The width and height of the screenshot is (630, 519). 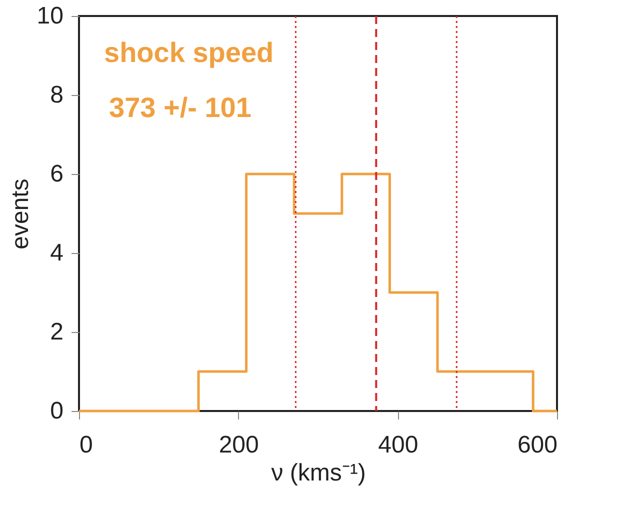 I want to click on y-tick-label: 10, so click(x=50, y=16).